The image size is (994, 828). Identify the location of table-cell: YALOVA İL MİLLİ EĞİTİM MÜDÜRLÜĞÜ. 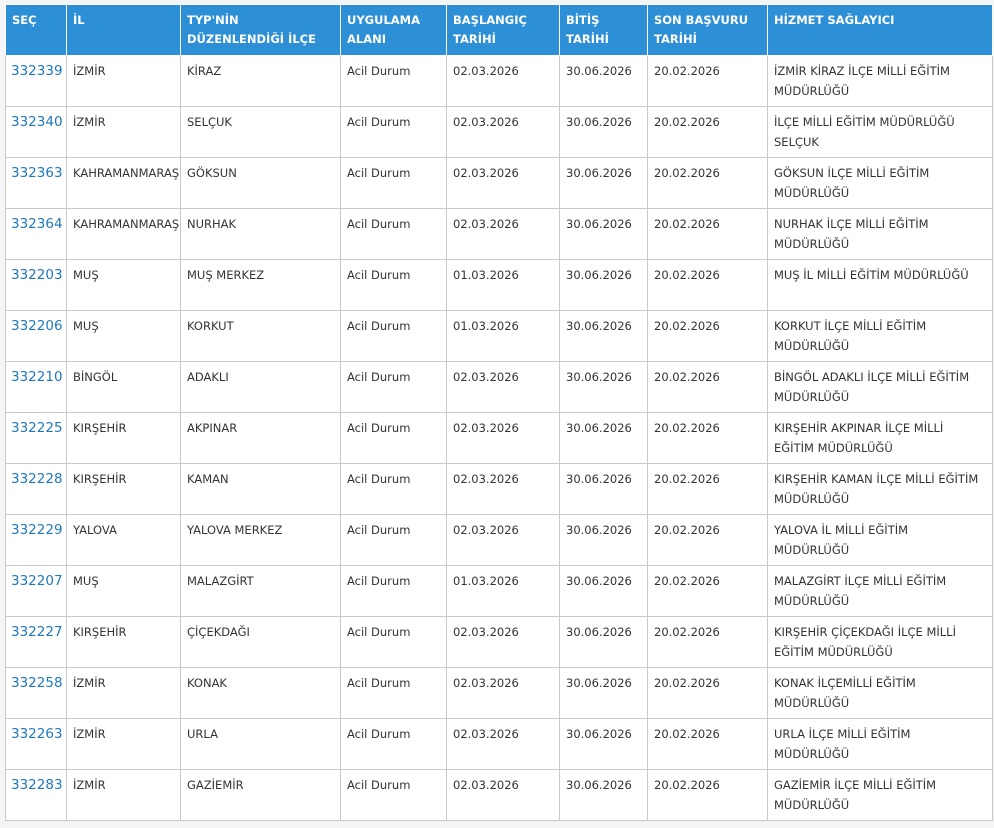
(880, 540).